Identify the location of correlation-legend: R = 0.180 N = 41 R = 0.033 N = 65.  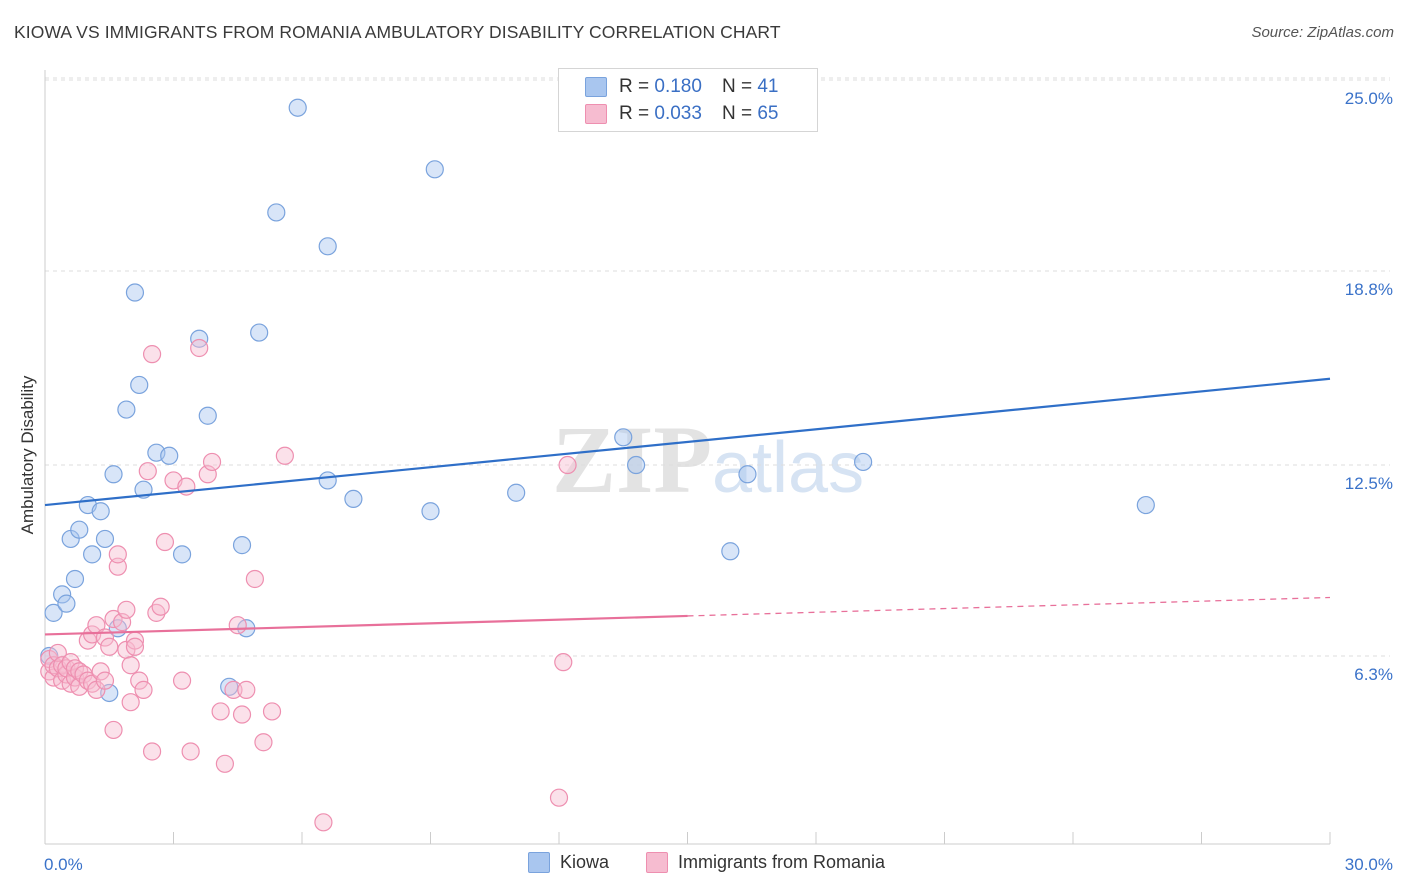
(688, 100).